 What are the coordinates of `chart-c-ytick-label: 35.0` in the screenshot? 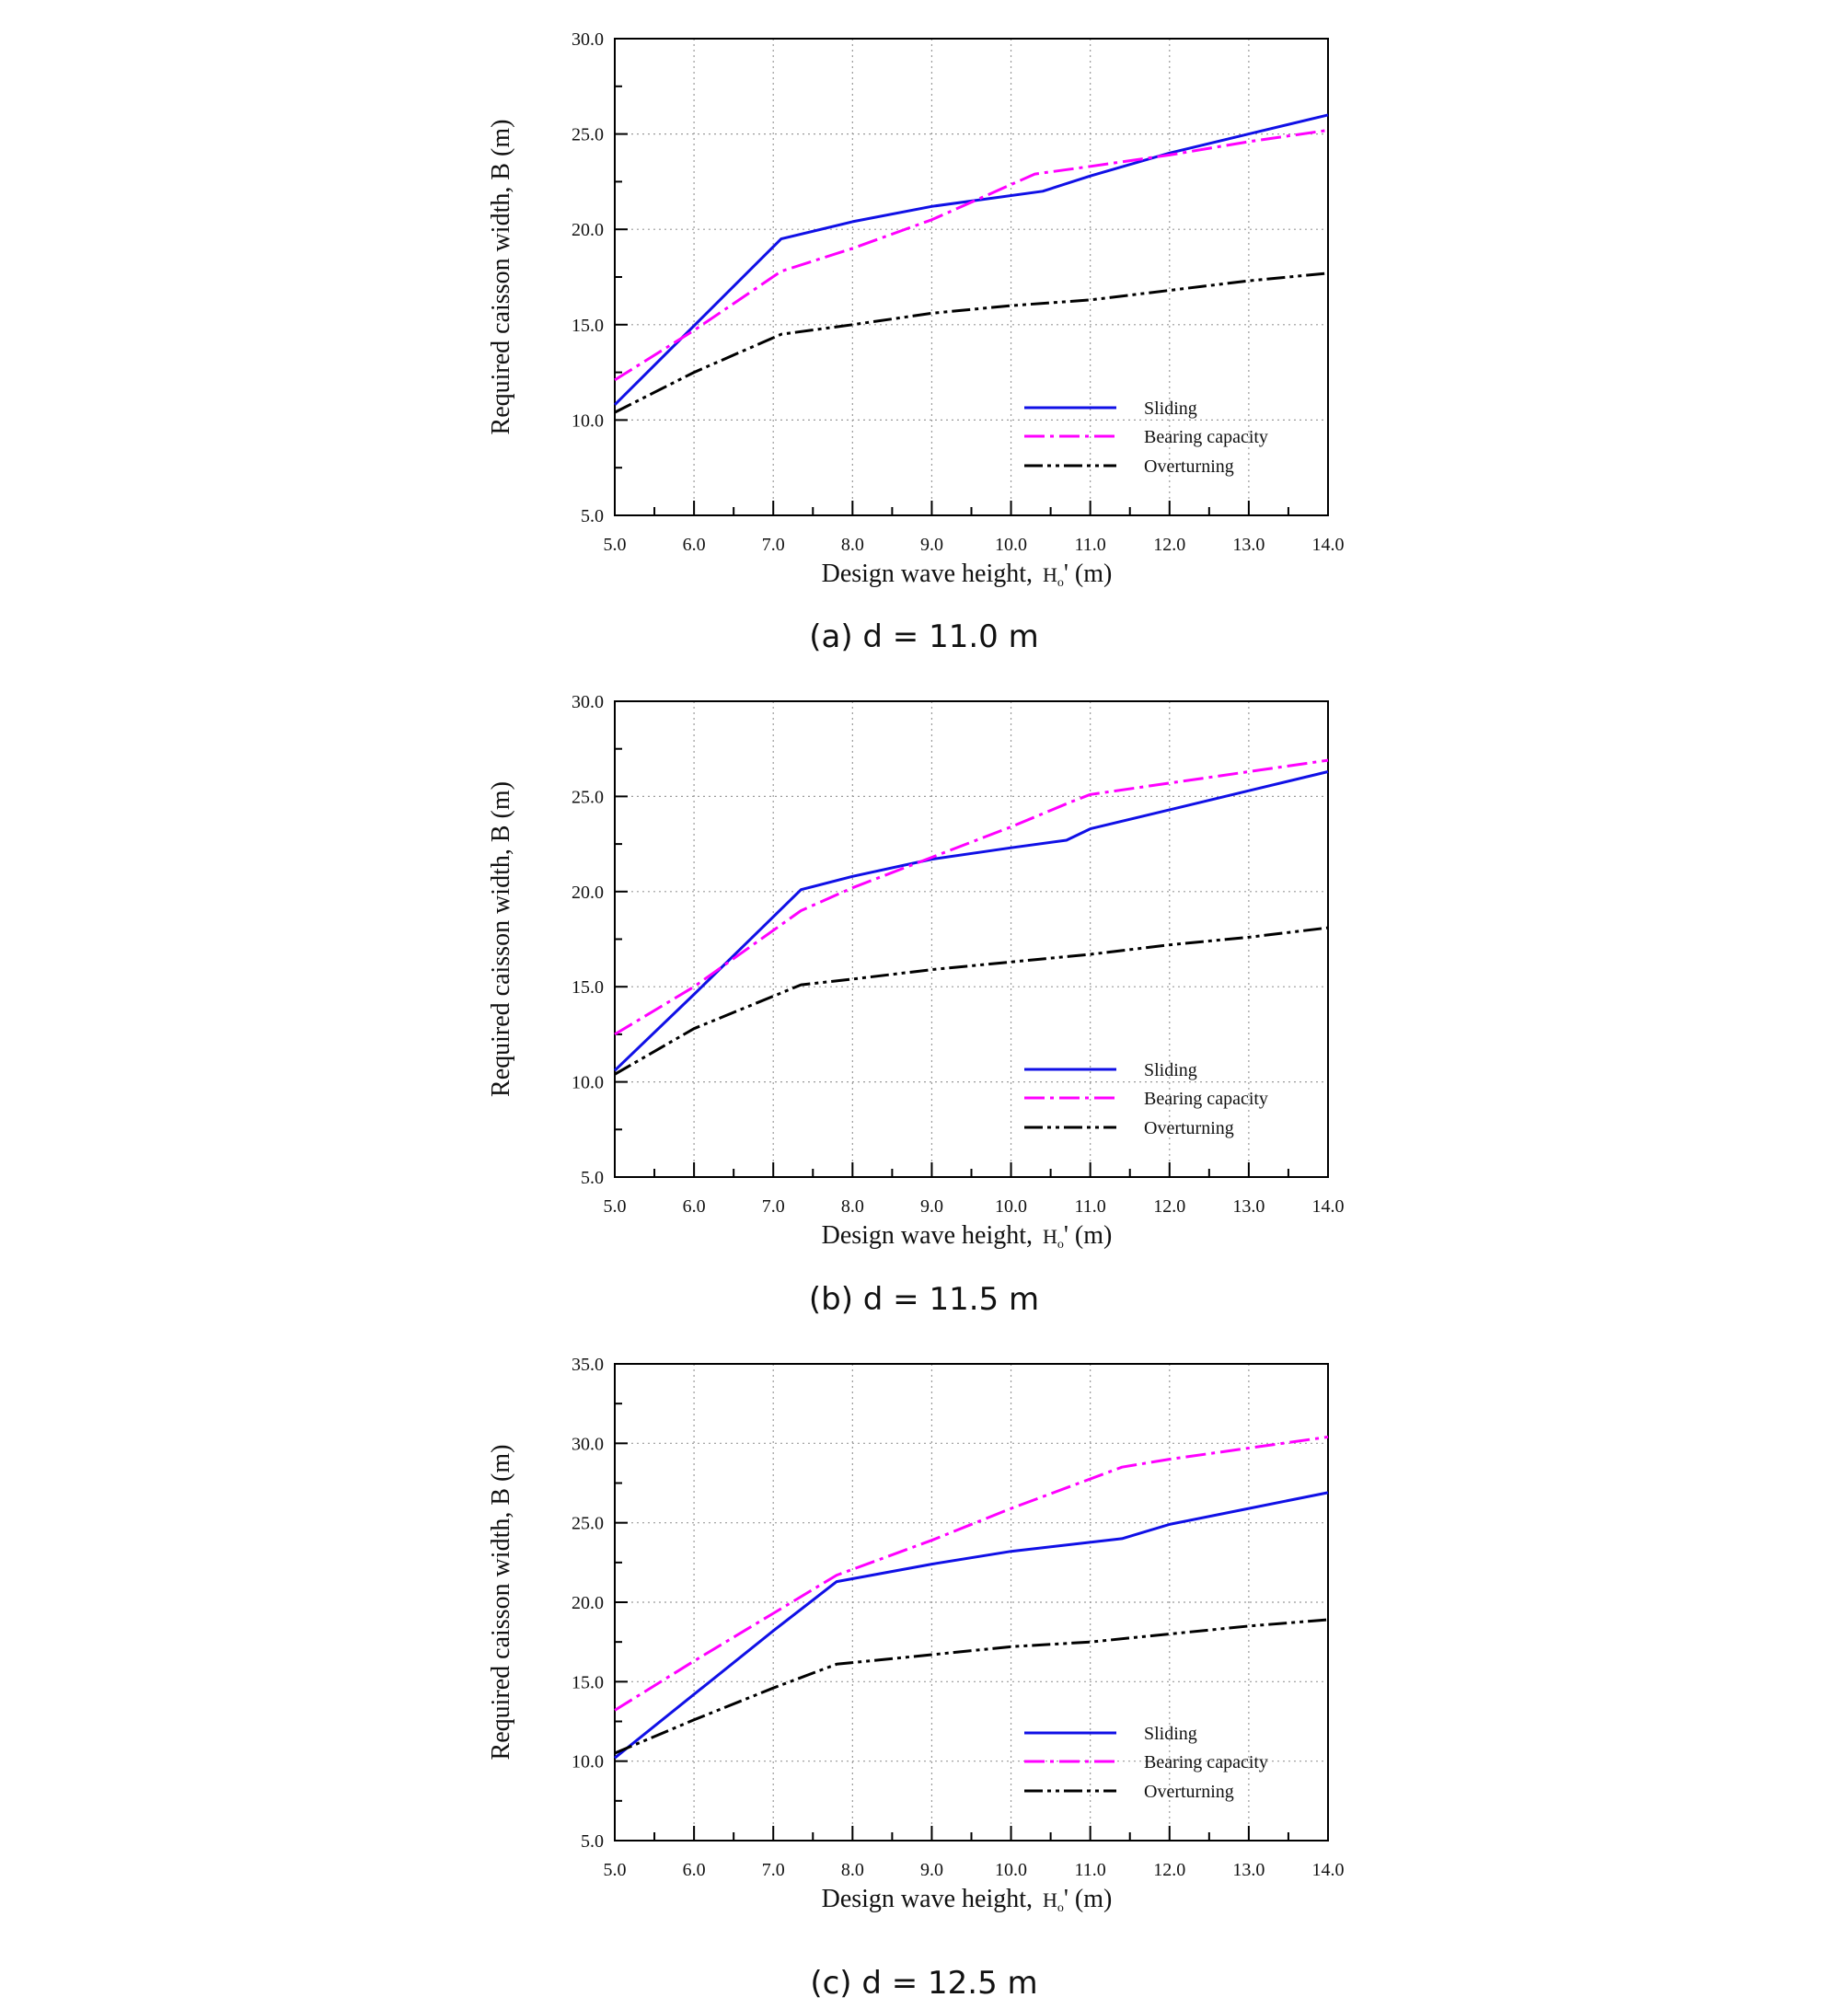 It's located at (588, 1365).